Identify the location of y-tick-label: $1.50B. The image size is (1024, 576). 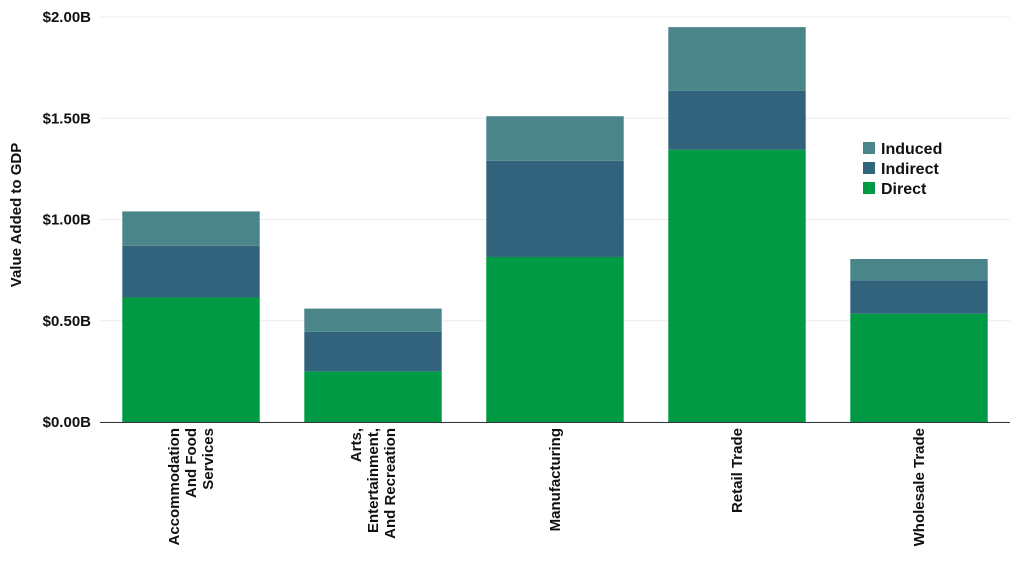
(67, 118).